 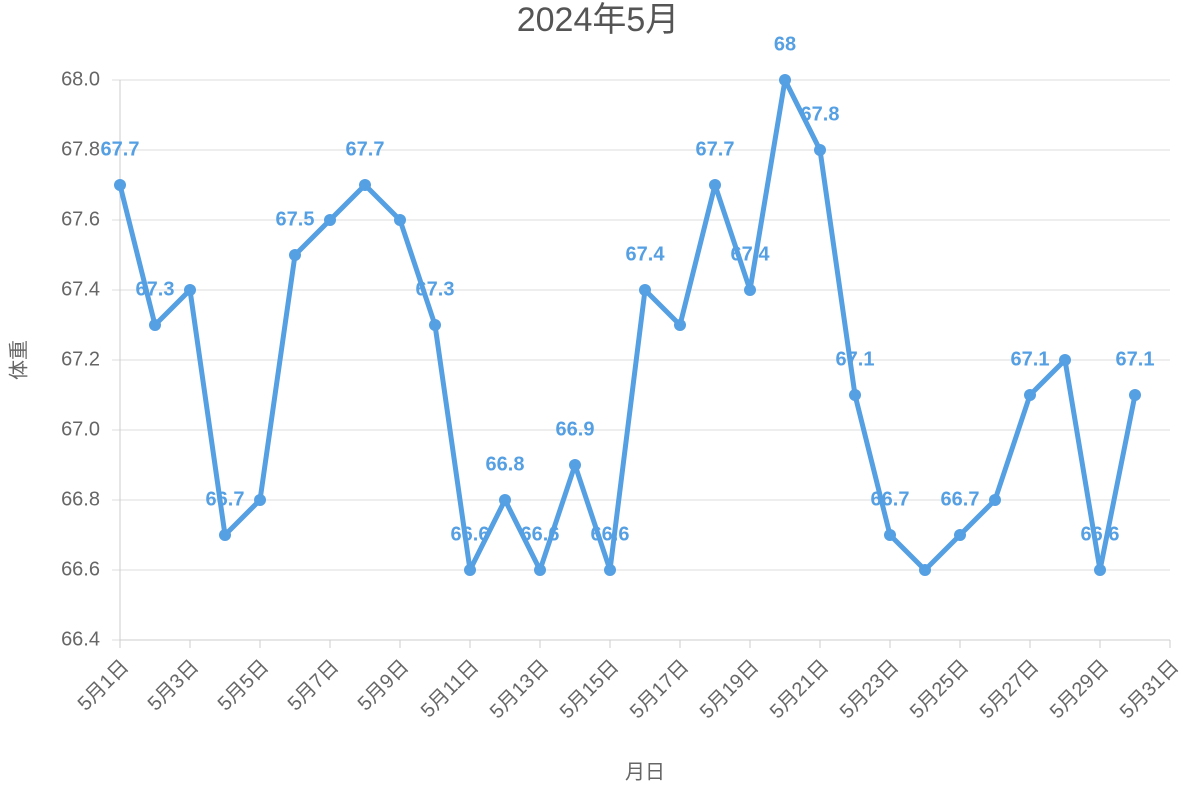 What do you see at coordinates (1149, 689) in the screenshot?
I see `x-tick-label: 5月31日` at bounding box center [1149, 689].